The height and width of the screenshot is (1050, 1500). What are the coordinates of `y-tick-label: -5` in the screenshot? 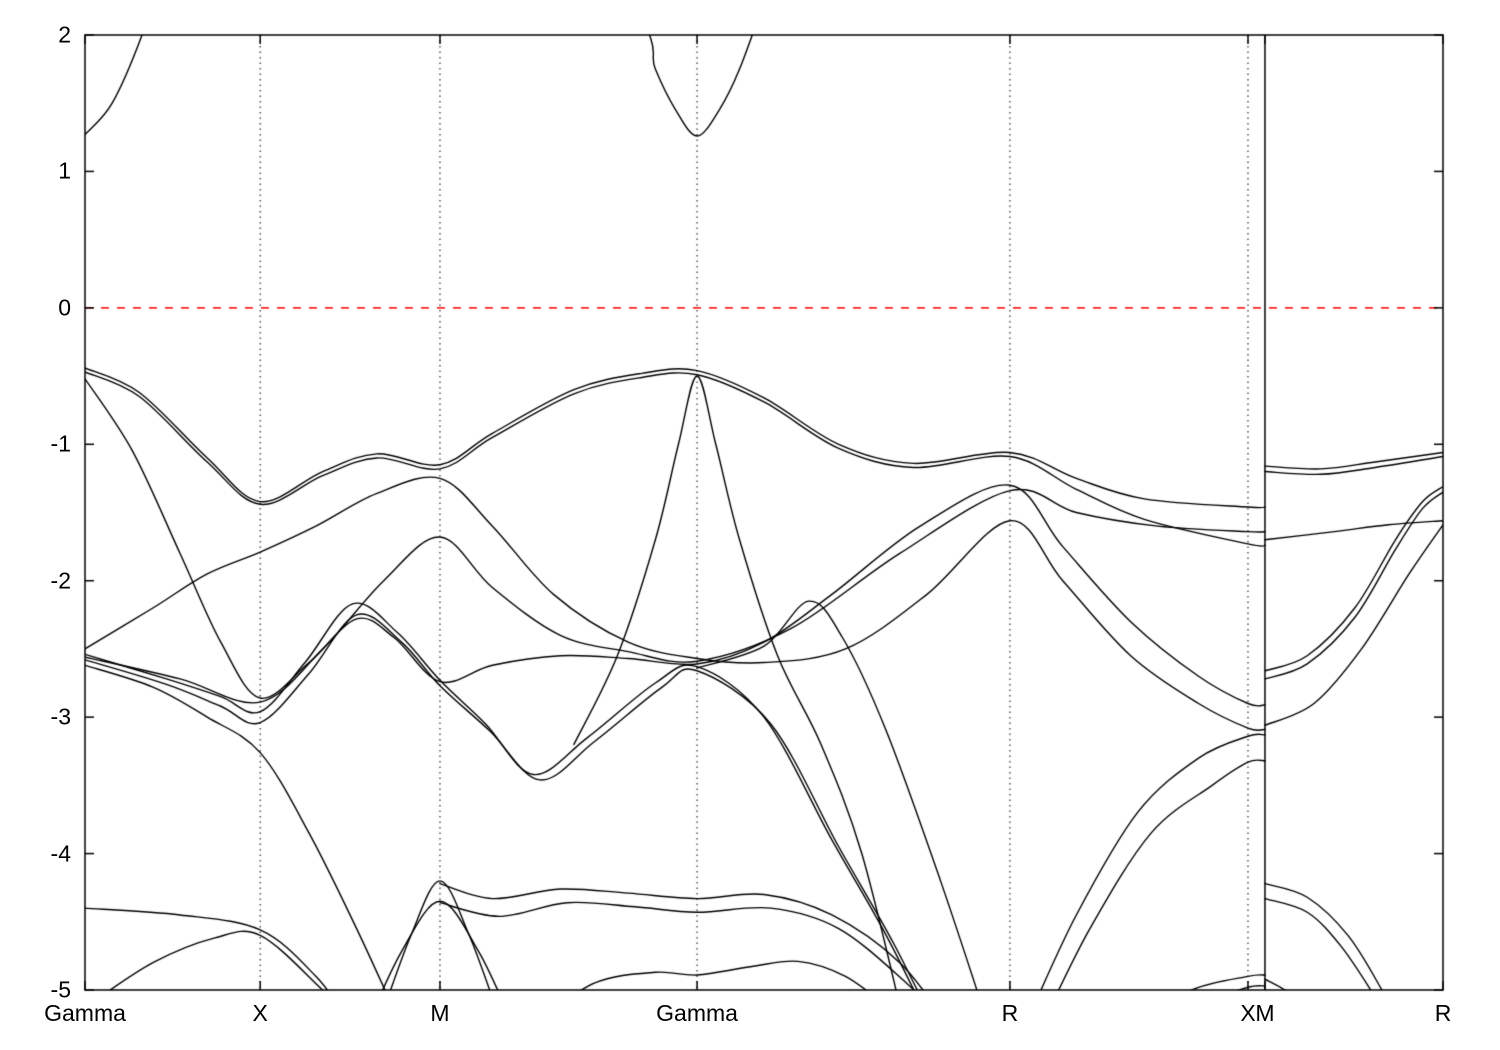 It's located at (60, 989).